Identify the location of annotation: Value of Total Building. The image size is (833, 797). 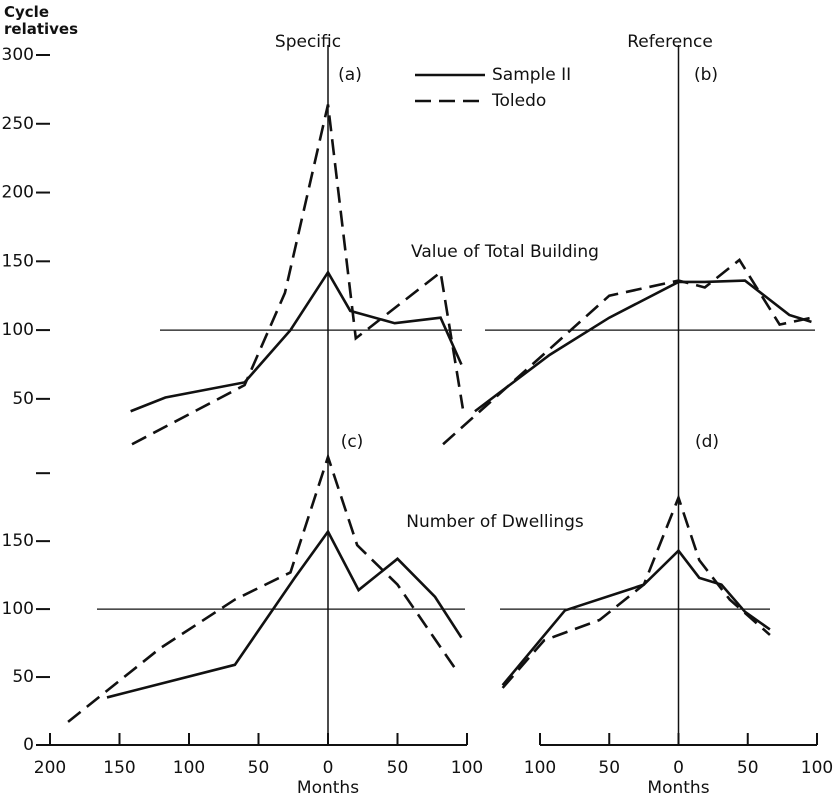
(505, 252).